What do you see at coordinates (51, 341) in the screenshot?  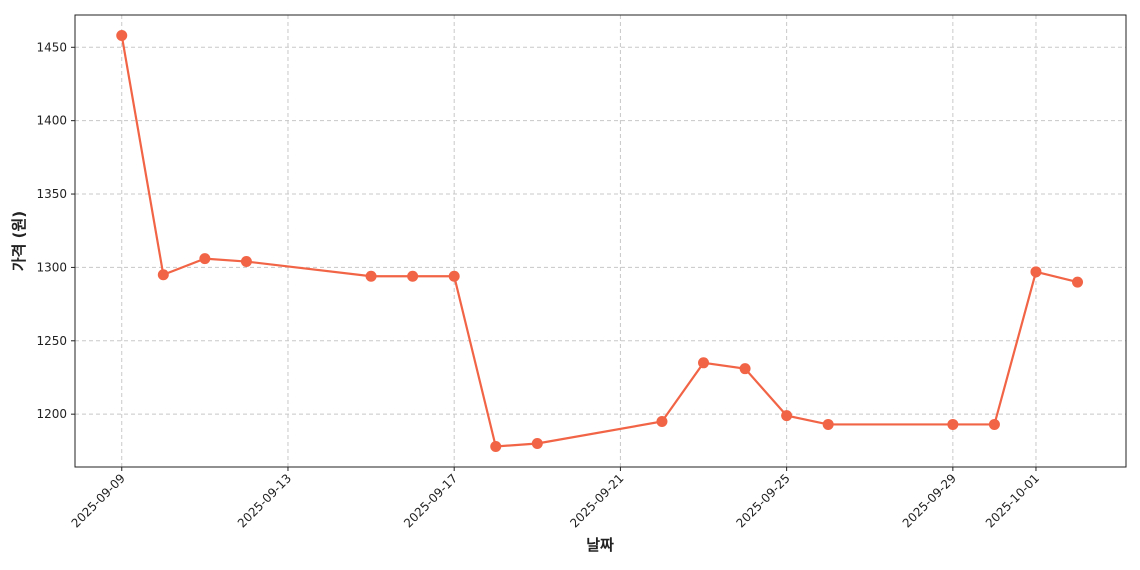 I see `y-tick-label: 1250` at bounding box center [51, 341].